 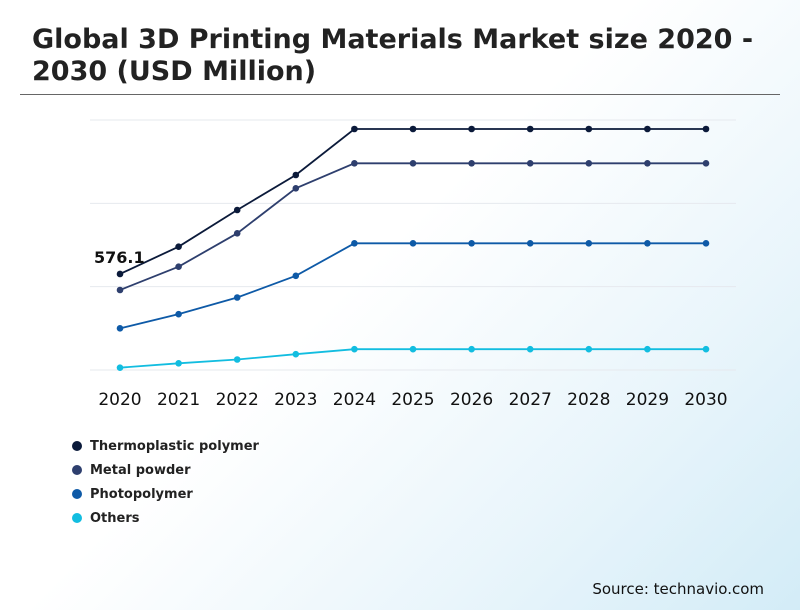 I want to click on x-tick-label: 2024, so click(x=354, y=400).